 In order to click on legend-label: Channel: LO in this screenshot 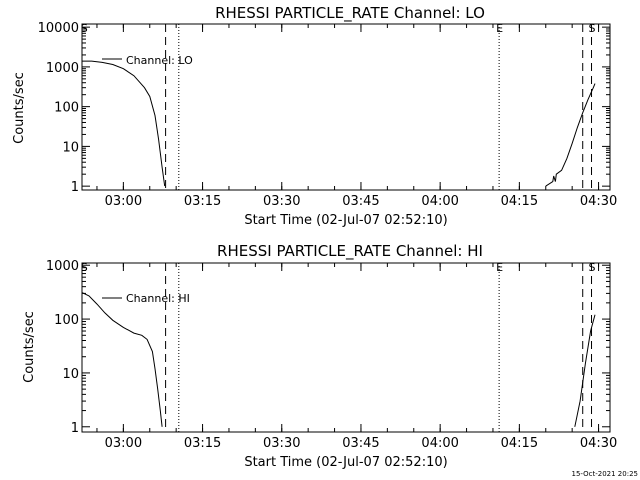, I will do `click(159, 60)`.